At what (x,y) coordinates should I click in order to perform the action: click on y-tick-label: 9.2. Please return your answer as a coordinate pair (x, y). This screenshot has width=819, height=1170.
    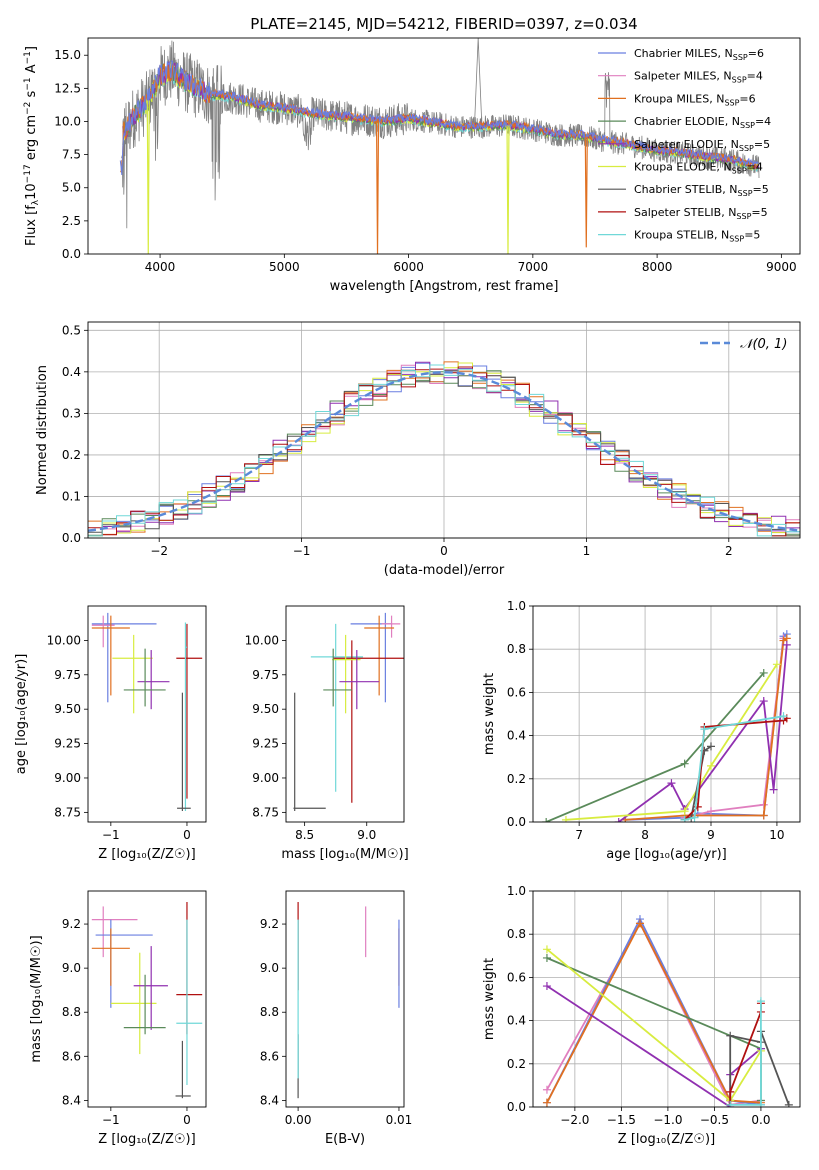
    Looking at the image, I should click on (269, 924).